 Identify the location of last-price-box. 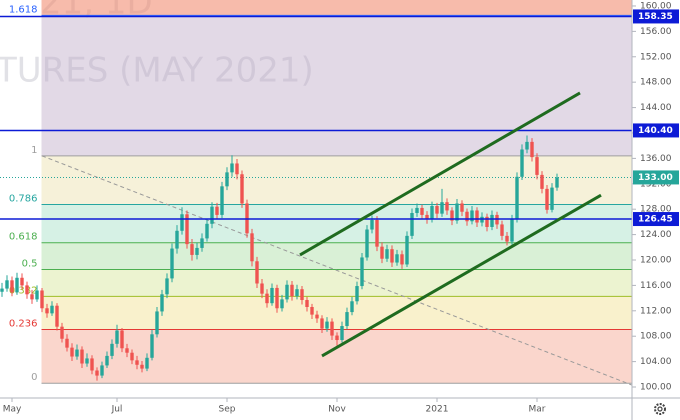
(656, 177).